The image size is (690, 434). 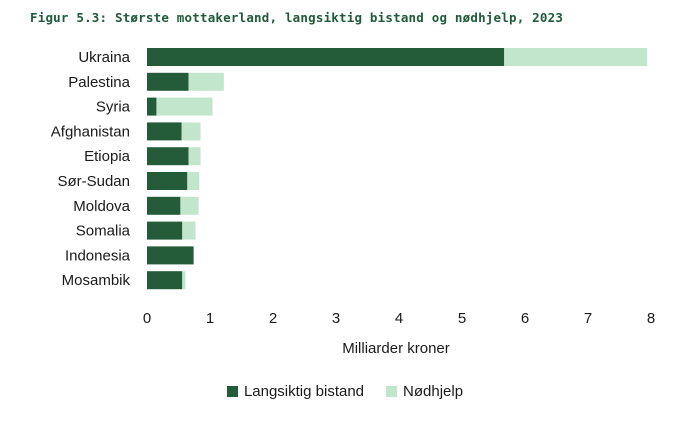 What do you see at coordinates (273, 318) in the screenshot?
I see `x-tick-label: 2` at bounding box center [273, 318].